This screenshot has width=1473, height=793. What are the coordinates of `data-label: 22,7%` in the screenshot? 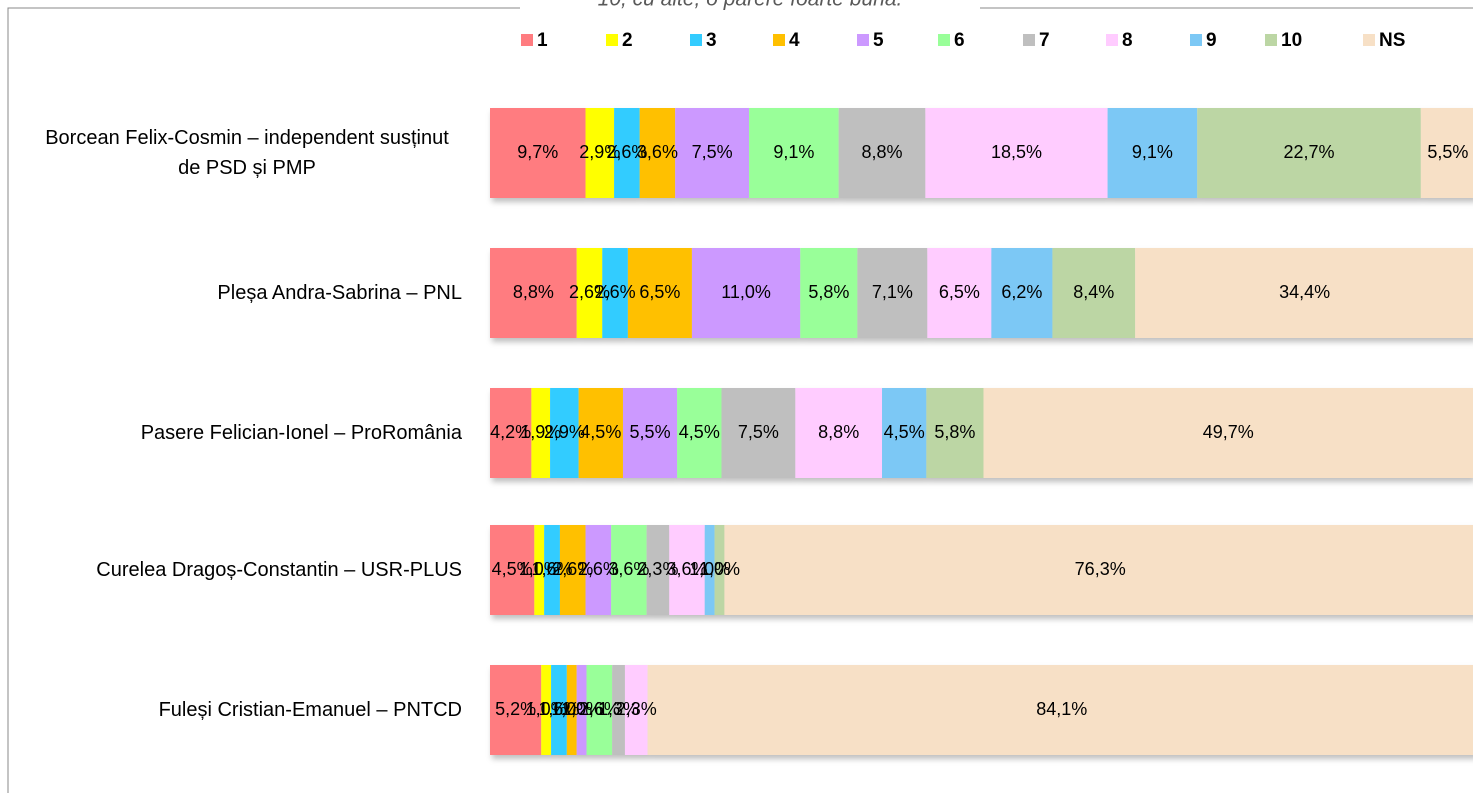 It's located at (1309, 152).